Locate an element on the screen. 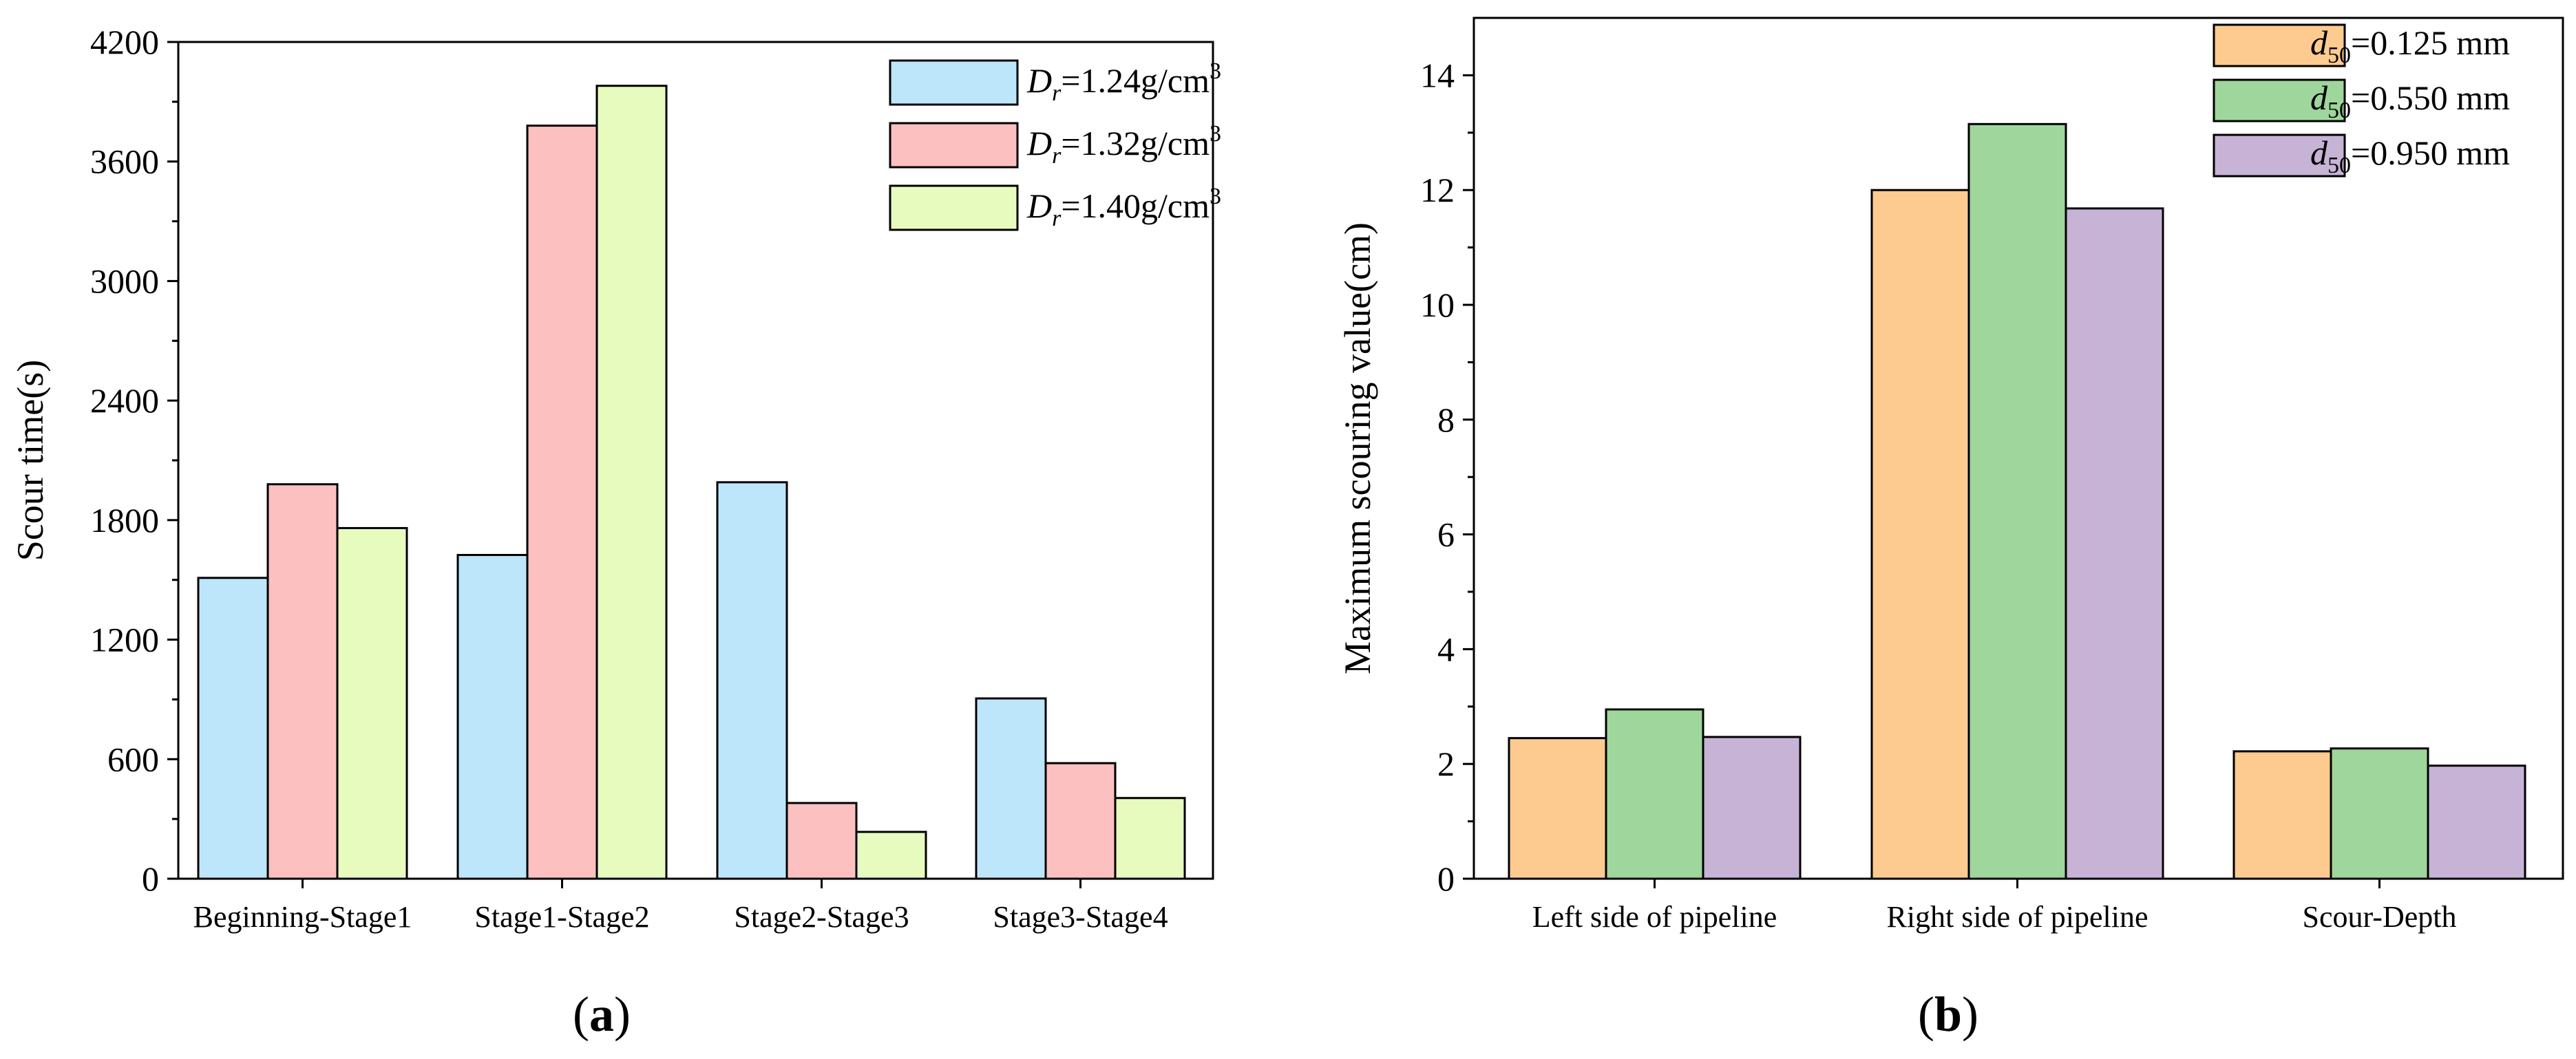  chart2-x-tick-label: Left side of pipeline is located at coordinates (1655, 917).